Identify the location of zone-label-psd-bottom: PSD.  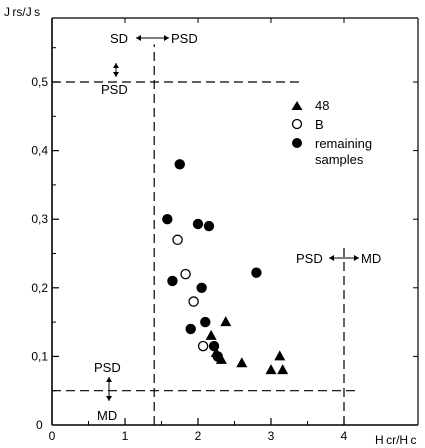
(107, 367).